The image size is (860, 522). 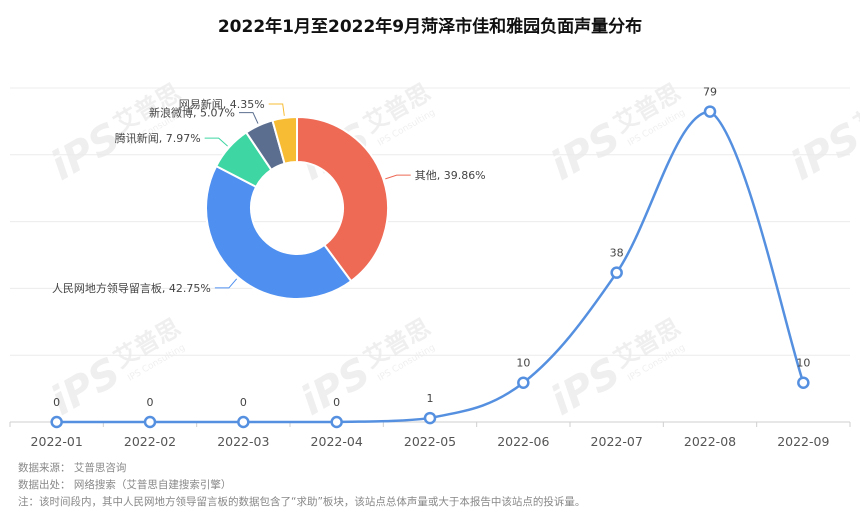 I want to click on x-tick-label: 2022-01, so click(x=57, y=441).